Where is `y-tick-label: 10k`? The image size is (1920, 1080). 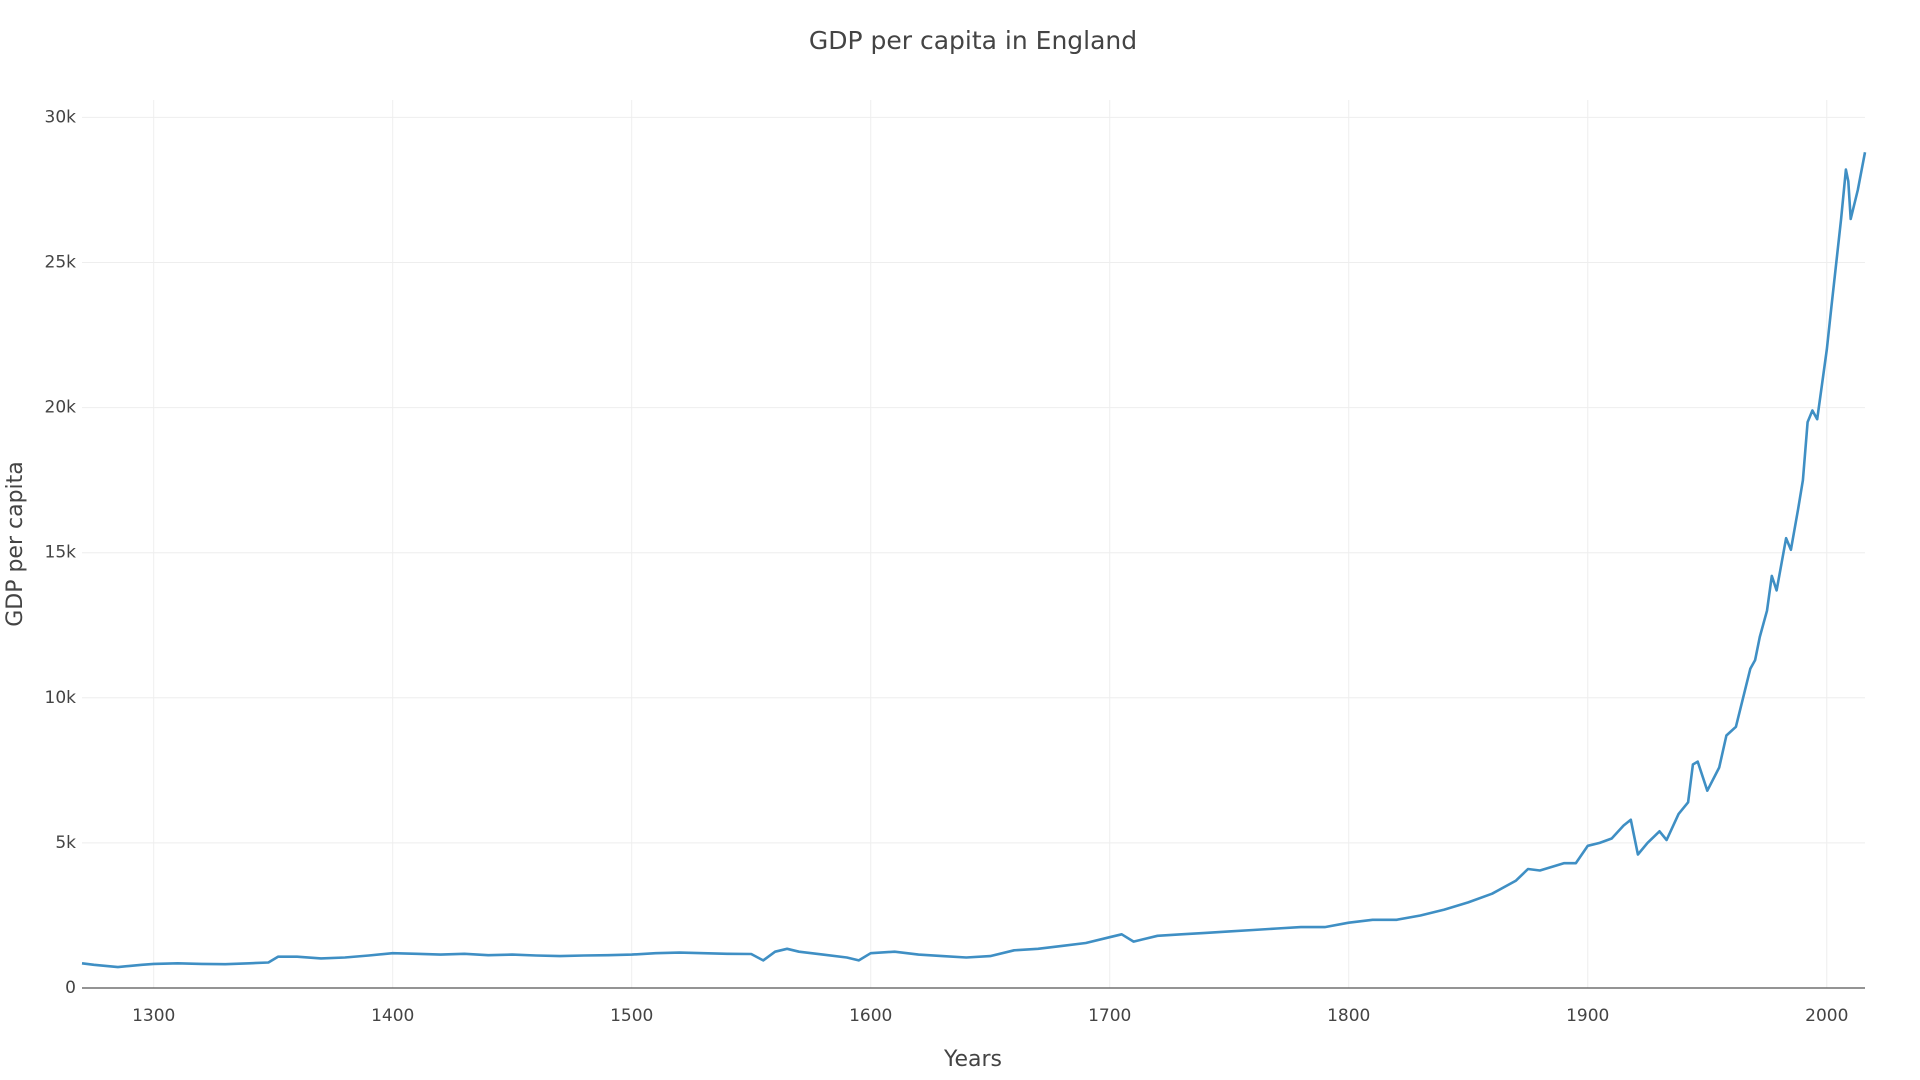
y-tick-label: 10k is located at coordinates (61, 698).